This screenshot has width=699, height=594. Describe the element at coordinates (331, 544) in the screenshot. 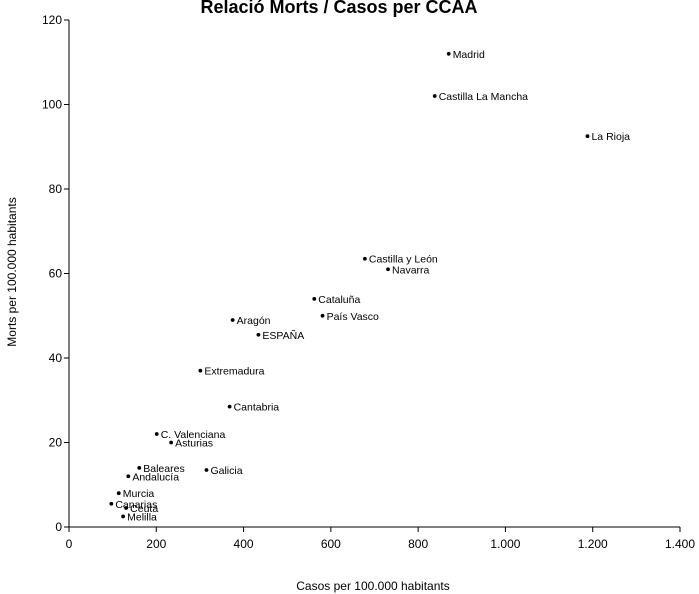

I see `x-tick-label: 600` at that location.